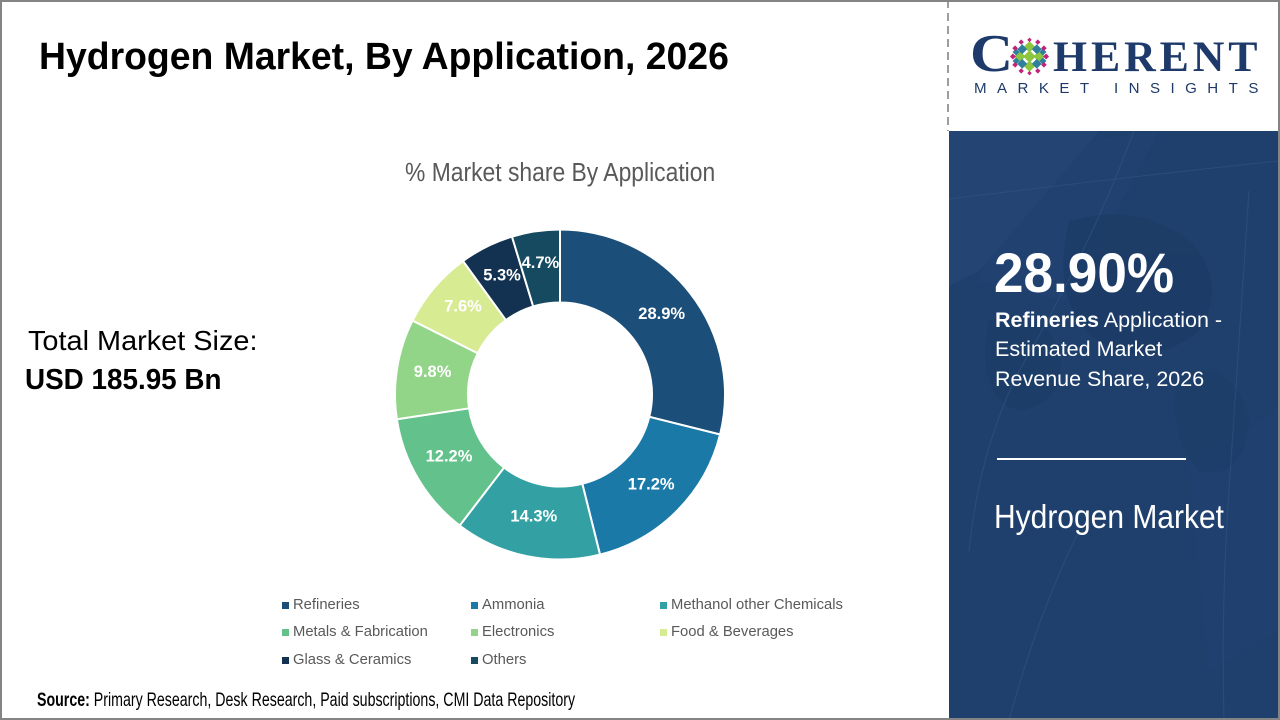 This screenshot has height=720, width=1280. Describe the element at coordinates (502, 276) in the screenshot. I see `svg-text: 5.3%` at that location.